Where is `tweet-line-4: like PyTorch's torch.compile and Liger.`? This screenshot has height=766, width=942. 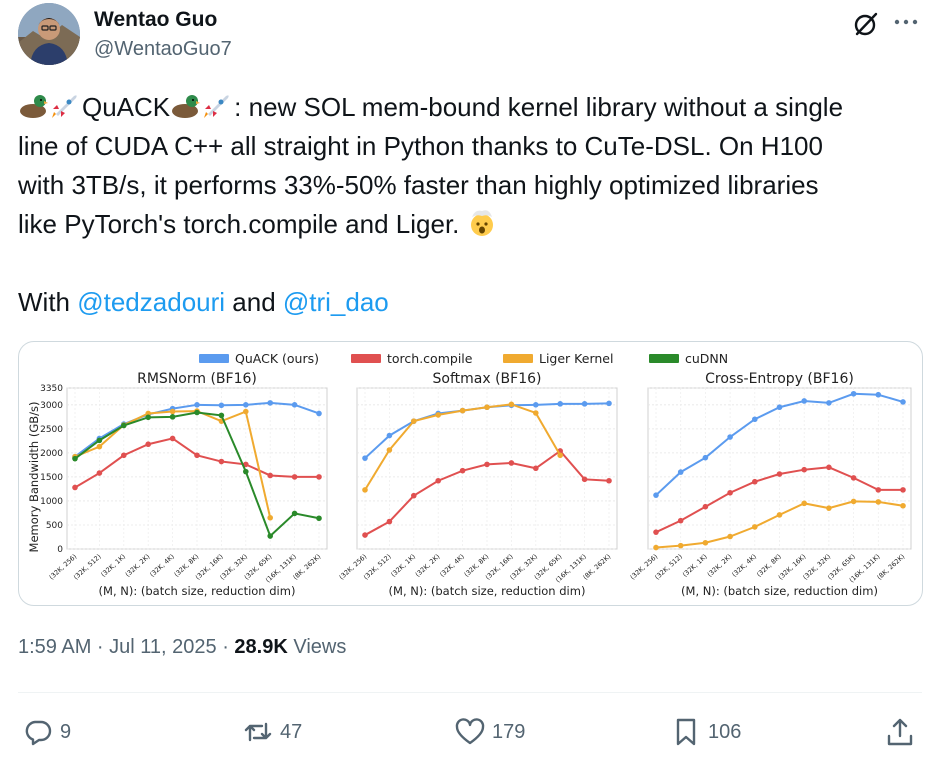 tweet-line-4: like PyTorch's torch.compile and Liger. is located at coordinates (239, 224).